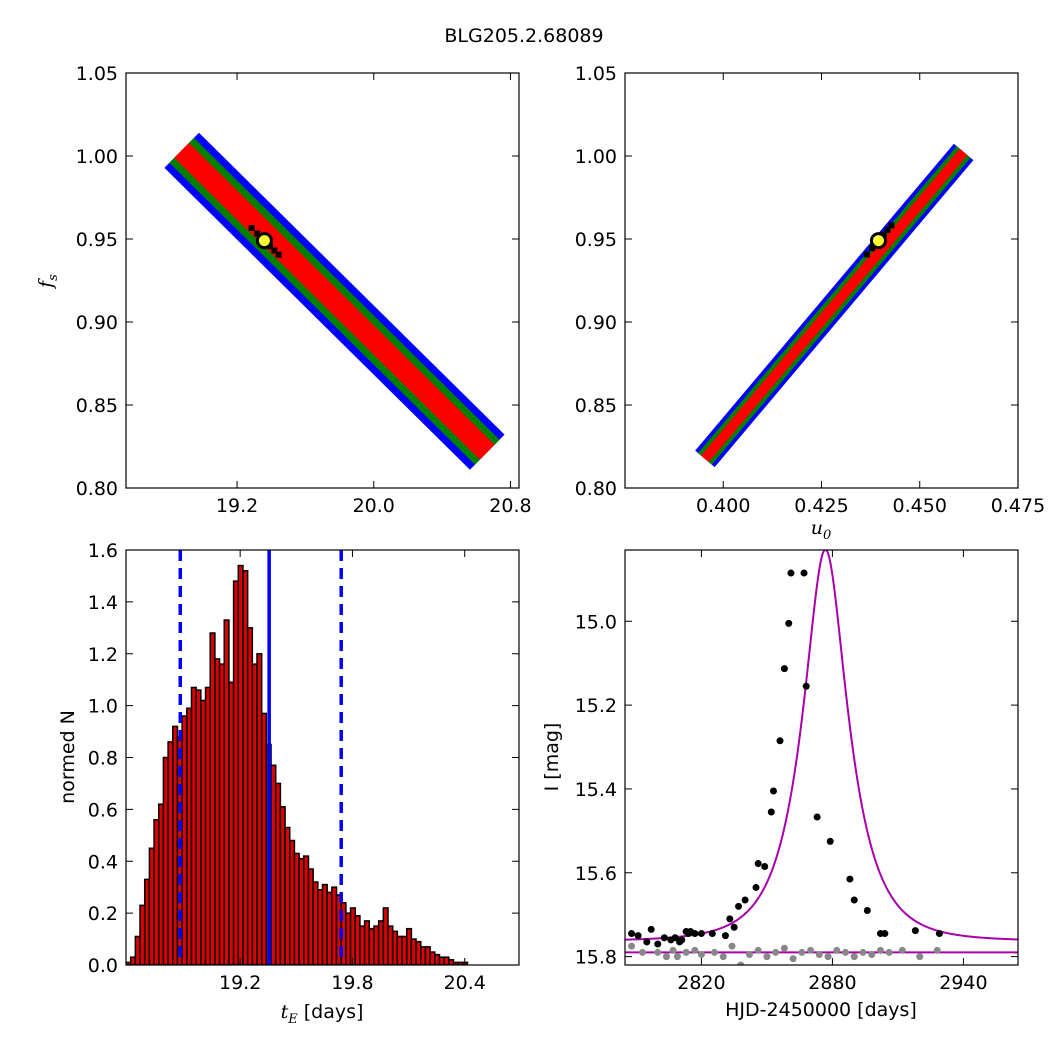 This screenshot has height=1050, width=1050. I want to click on y-tick-label: 15.4, so click(596, 790).